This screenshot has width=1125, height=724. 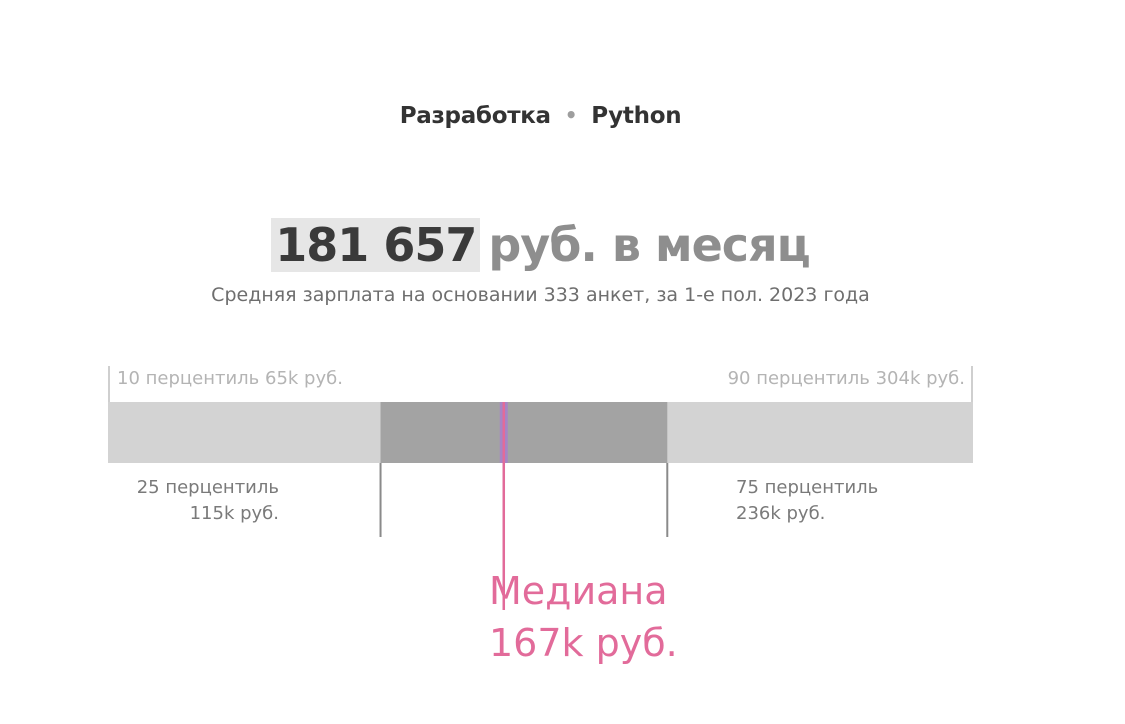 I want to click on p25-label-value: 115k руб., so click(x=234, y=513).